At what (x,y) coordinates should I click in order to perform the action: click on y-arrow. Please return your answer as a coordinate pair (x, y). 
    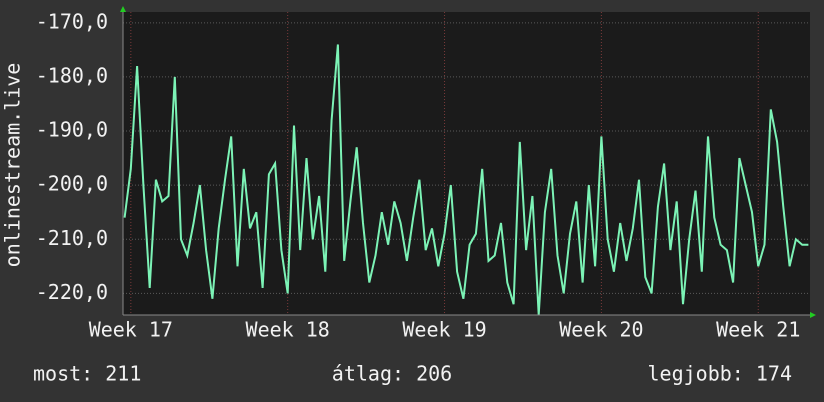
    Looking at the image, I should click on (123, 9).